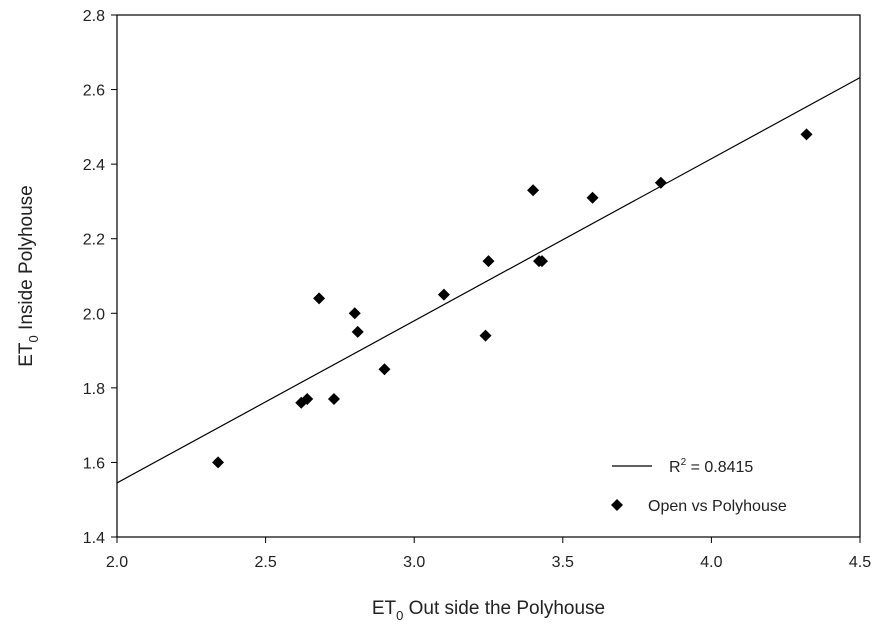 The width and height of the screenshot is (878, 627). Describe the element at coordinates (94, 314) in the screenshot. I see `y-tick-label: 2.0` at that location.